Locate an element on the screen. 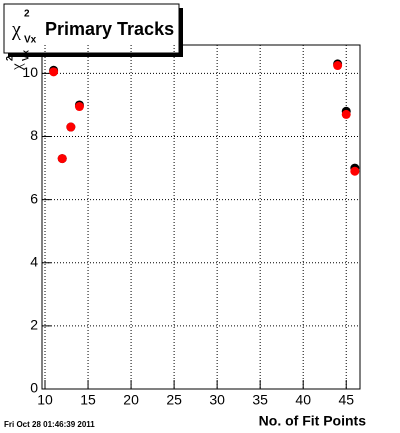  y-label-sup: 2 is located at coordinates (9, 58).